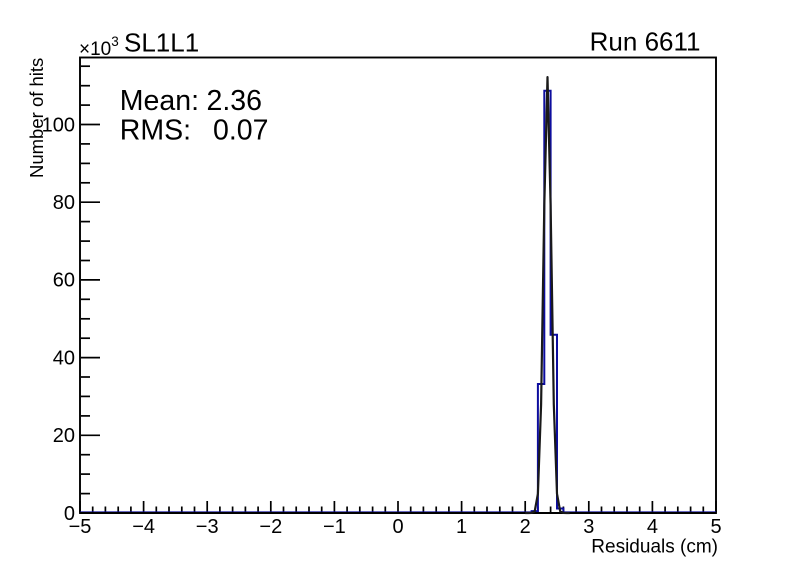 Image resolution: width=796 pixels, height=572 pixels. What do you see at coordinates (652, 527) in the screenshot?
I see `svg-text: 4` at bounding box center [652, 527].